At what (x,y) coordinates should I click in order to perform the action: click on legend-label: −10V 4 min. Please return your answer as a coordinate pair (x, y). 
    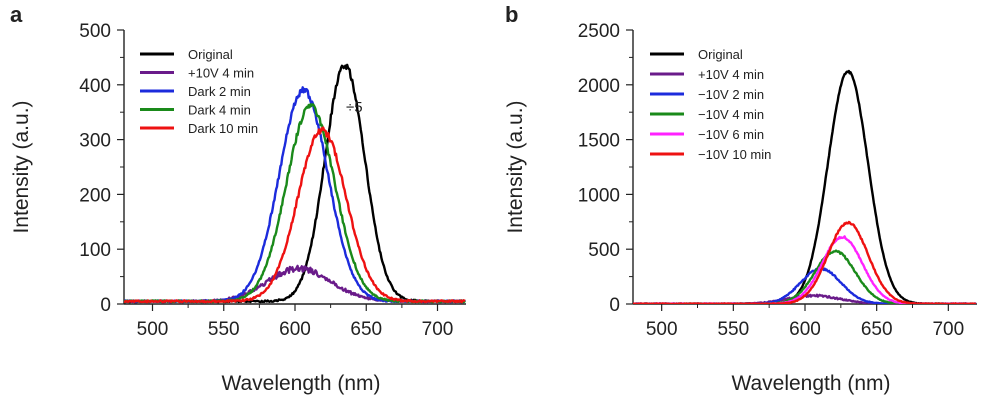
    Looking at the image, I should click on (731, 114).